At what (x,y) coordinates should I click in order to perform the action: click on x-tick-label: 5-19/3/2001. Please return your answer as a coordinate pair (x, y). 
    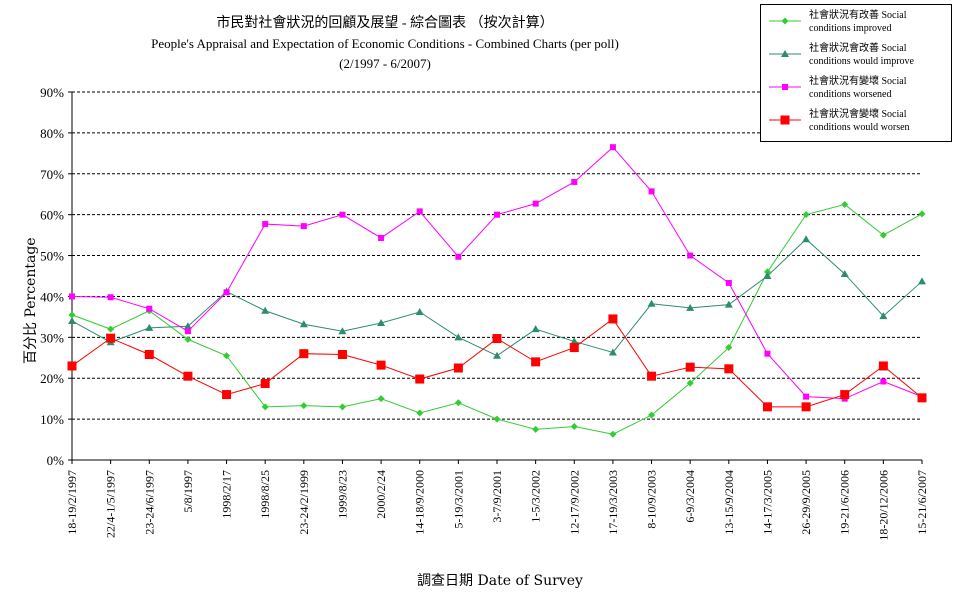
    Looking at the image, I should click on (458, 499).